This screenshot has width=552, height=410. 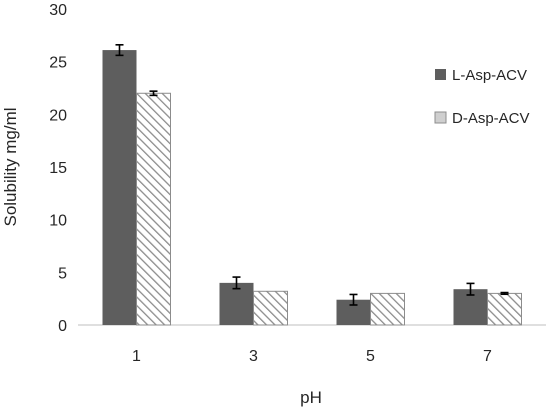 What do you see at coordinates (10, 166) in the screenshot?
I see `y-axis-label: Solubility mg/ml` at bounding box center [10, 166].